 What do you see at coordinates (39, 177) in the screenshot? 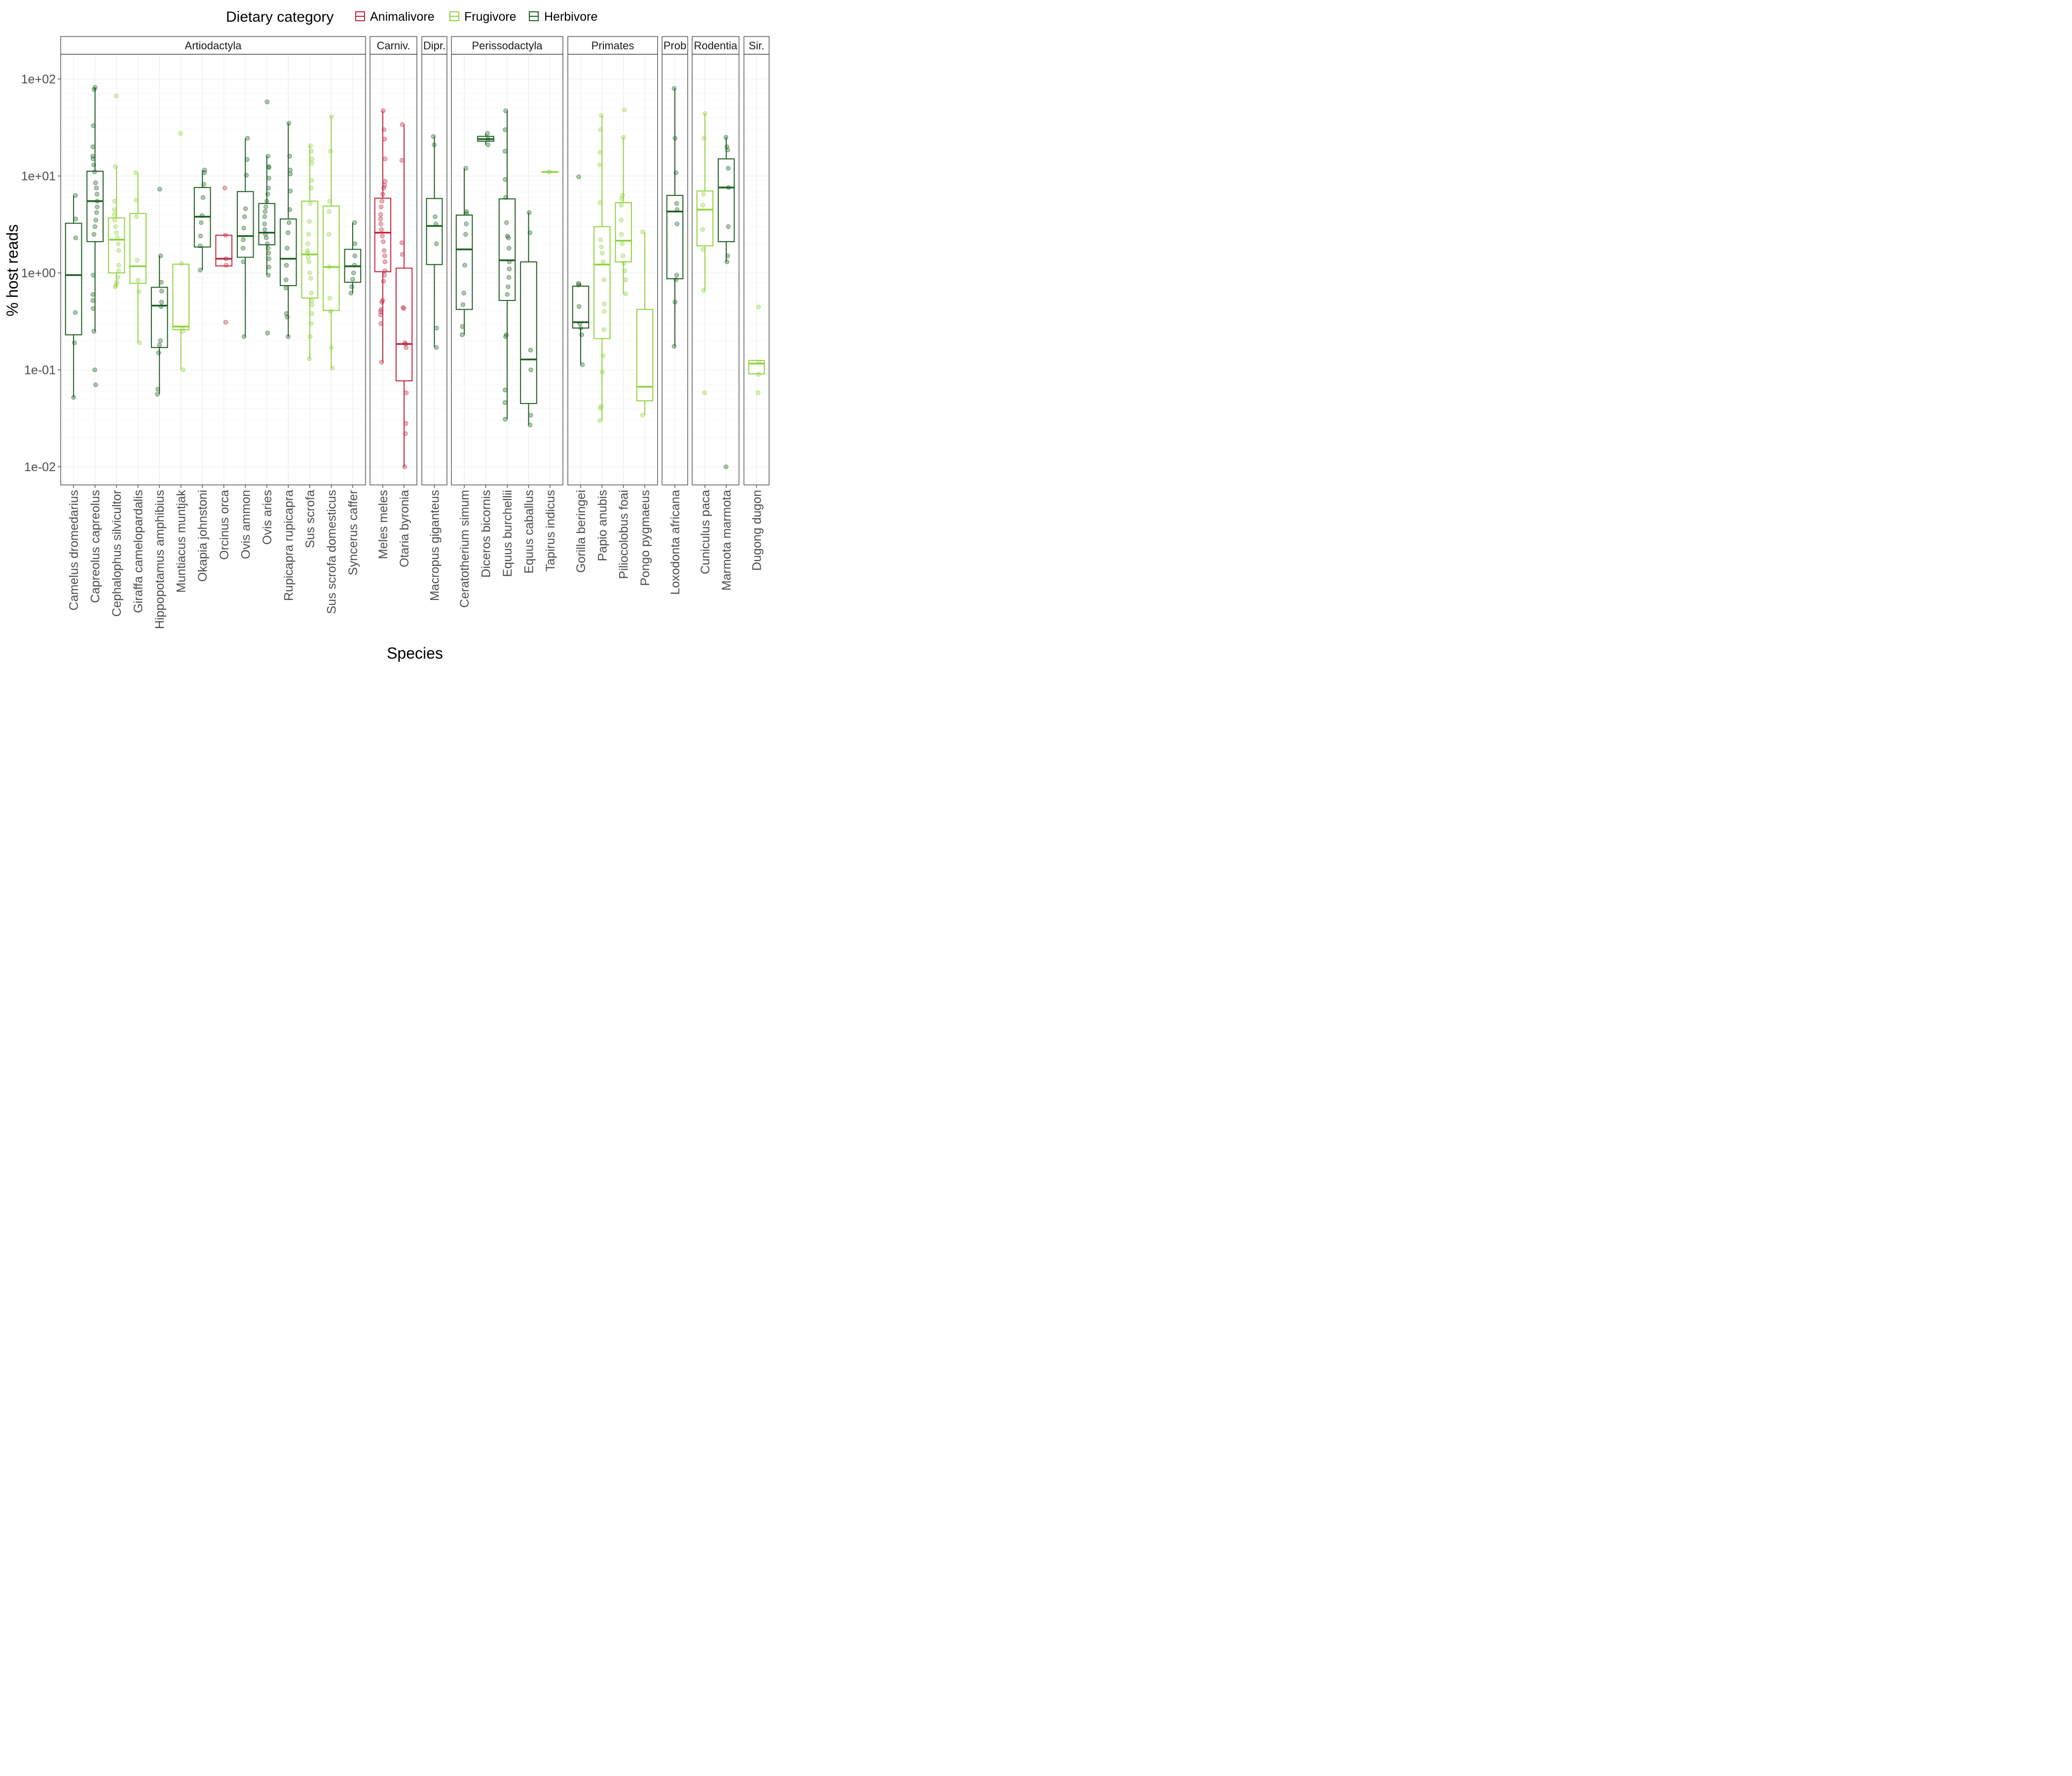
I see `y-tick-label: 1e+01` at bounding box center [39, 177].